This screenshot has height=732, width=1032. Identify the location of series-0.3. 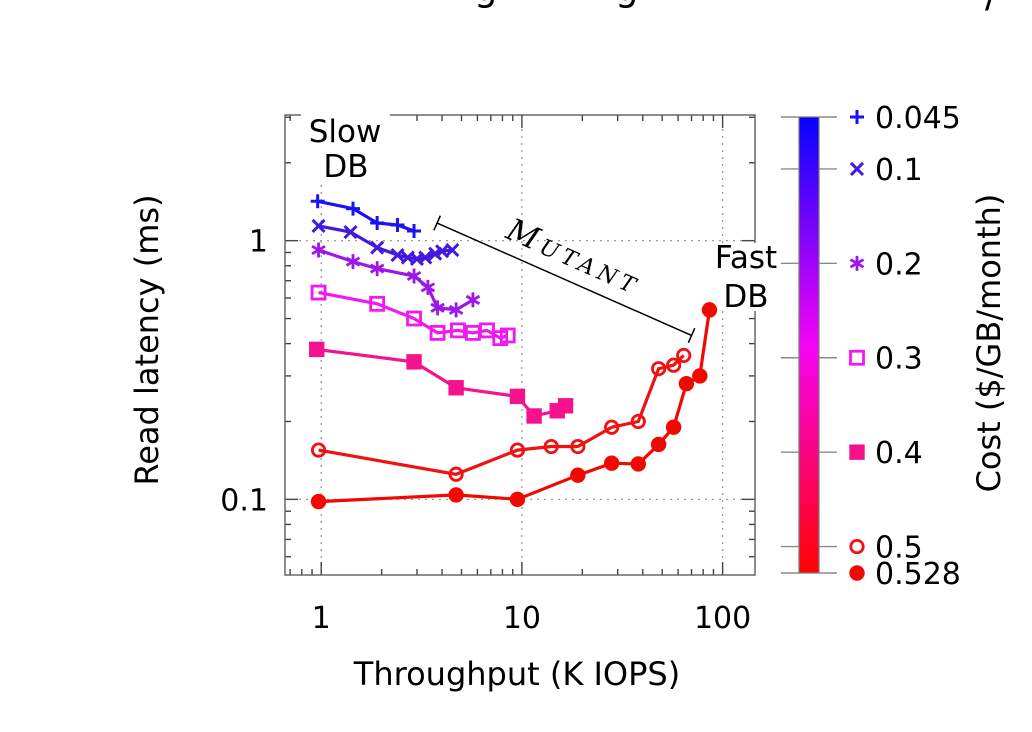
(413, 315).